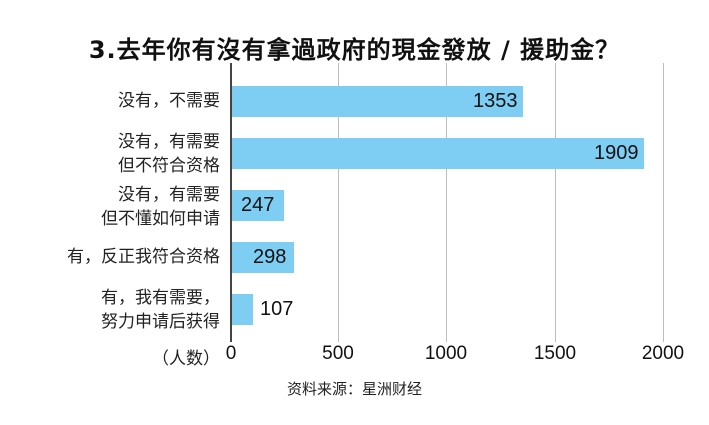 The width and height of the screenshot is (709, 425). What do you see at coordinates (495, 101) in the screenshot?
I see `bar-value-0: 1353` at bounding box center [495, 101].